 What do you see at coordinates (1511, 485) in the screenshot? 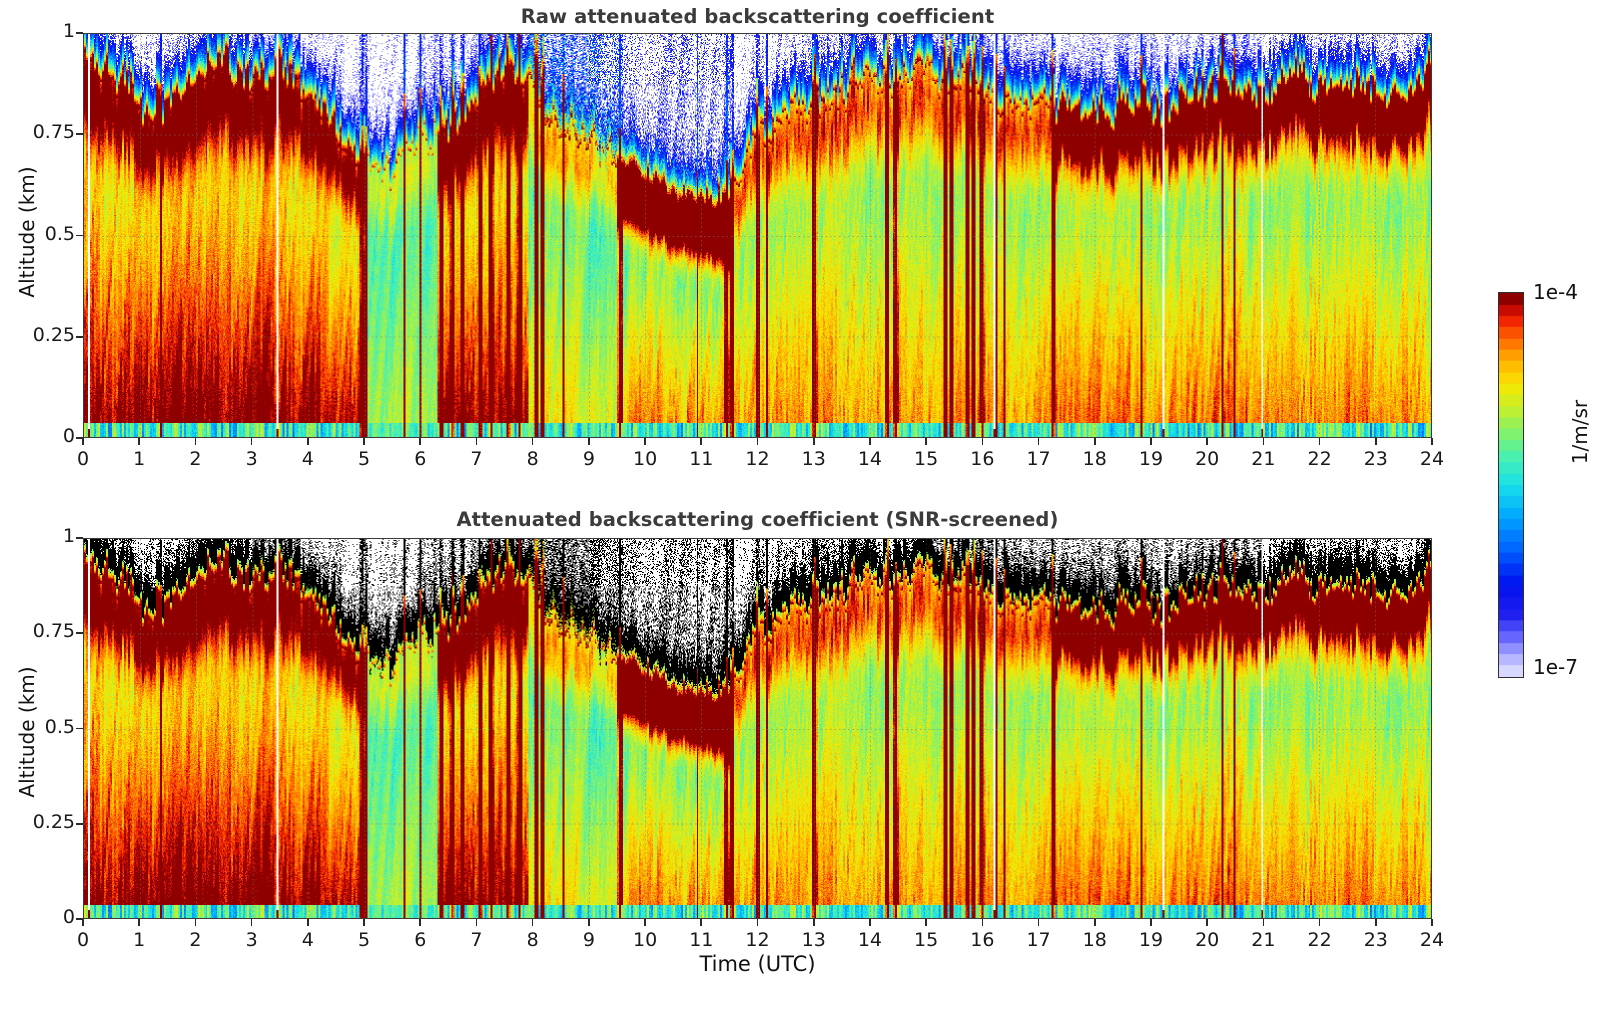
I see `colorbar` at bounding box center [1511, 485].